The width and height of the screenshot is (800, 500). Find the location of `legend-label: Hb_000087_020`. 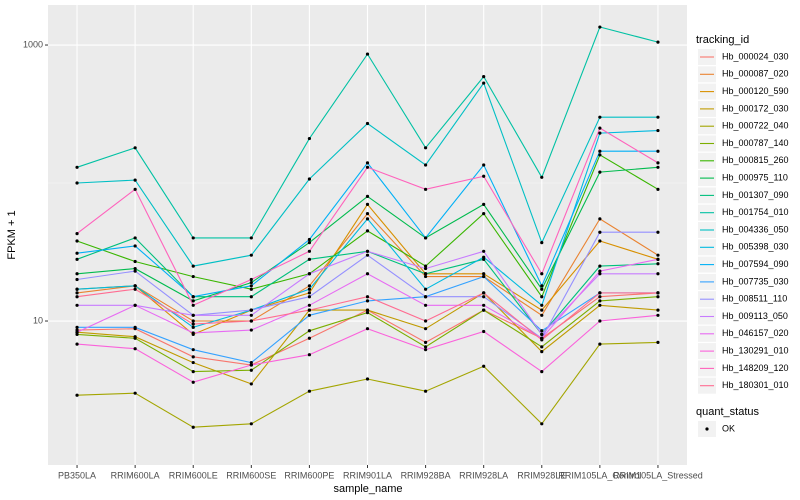

legend-label: Hb_000087_020 is located at coordinates (755, 74).